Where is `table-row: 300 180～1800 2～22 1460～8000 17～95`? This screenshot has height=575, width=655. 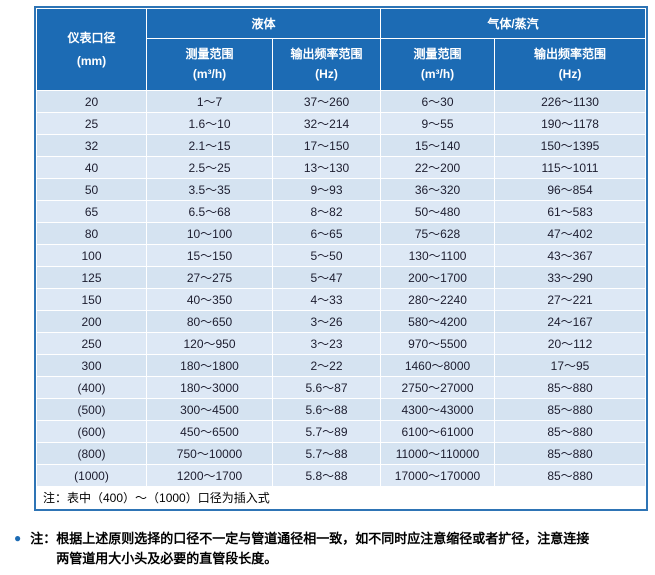
table-row: 300 180～1800 2～22 1460～8000 17～95 is located at coordinates (341, 365).